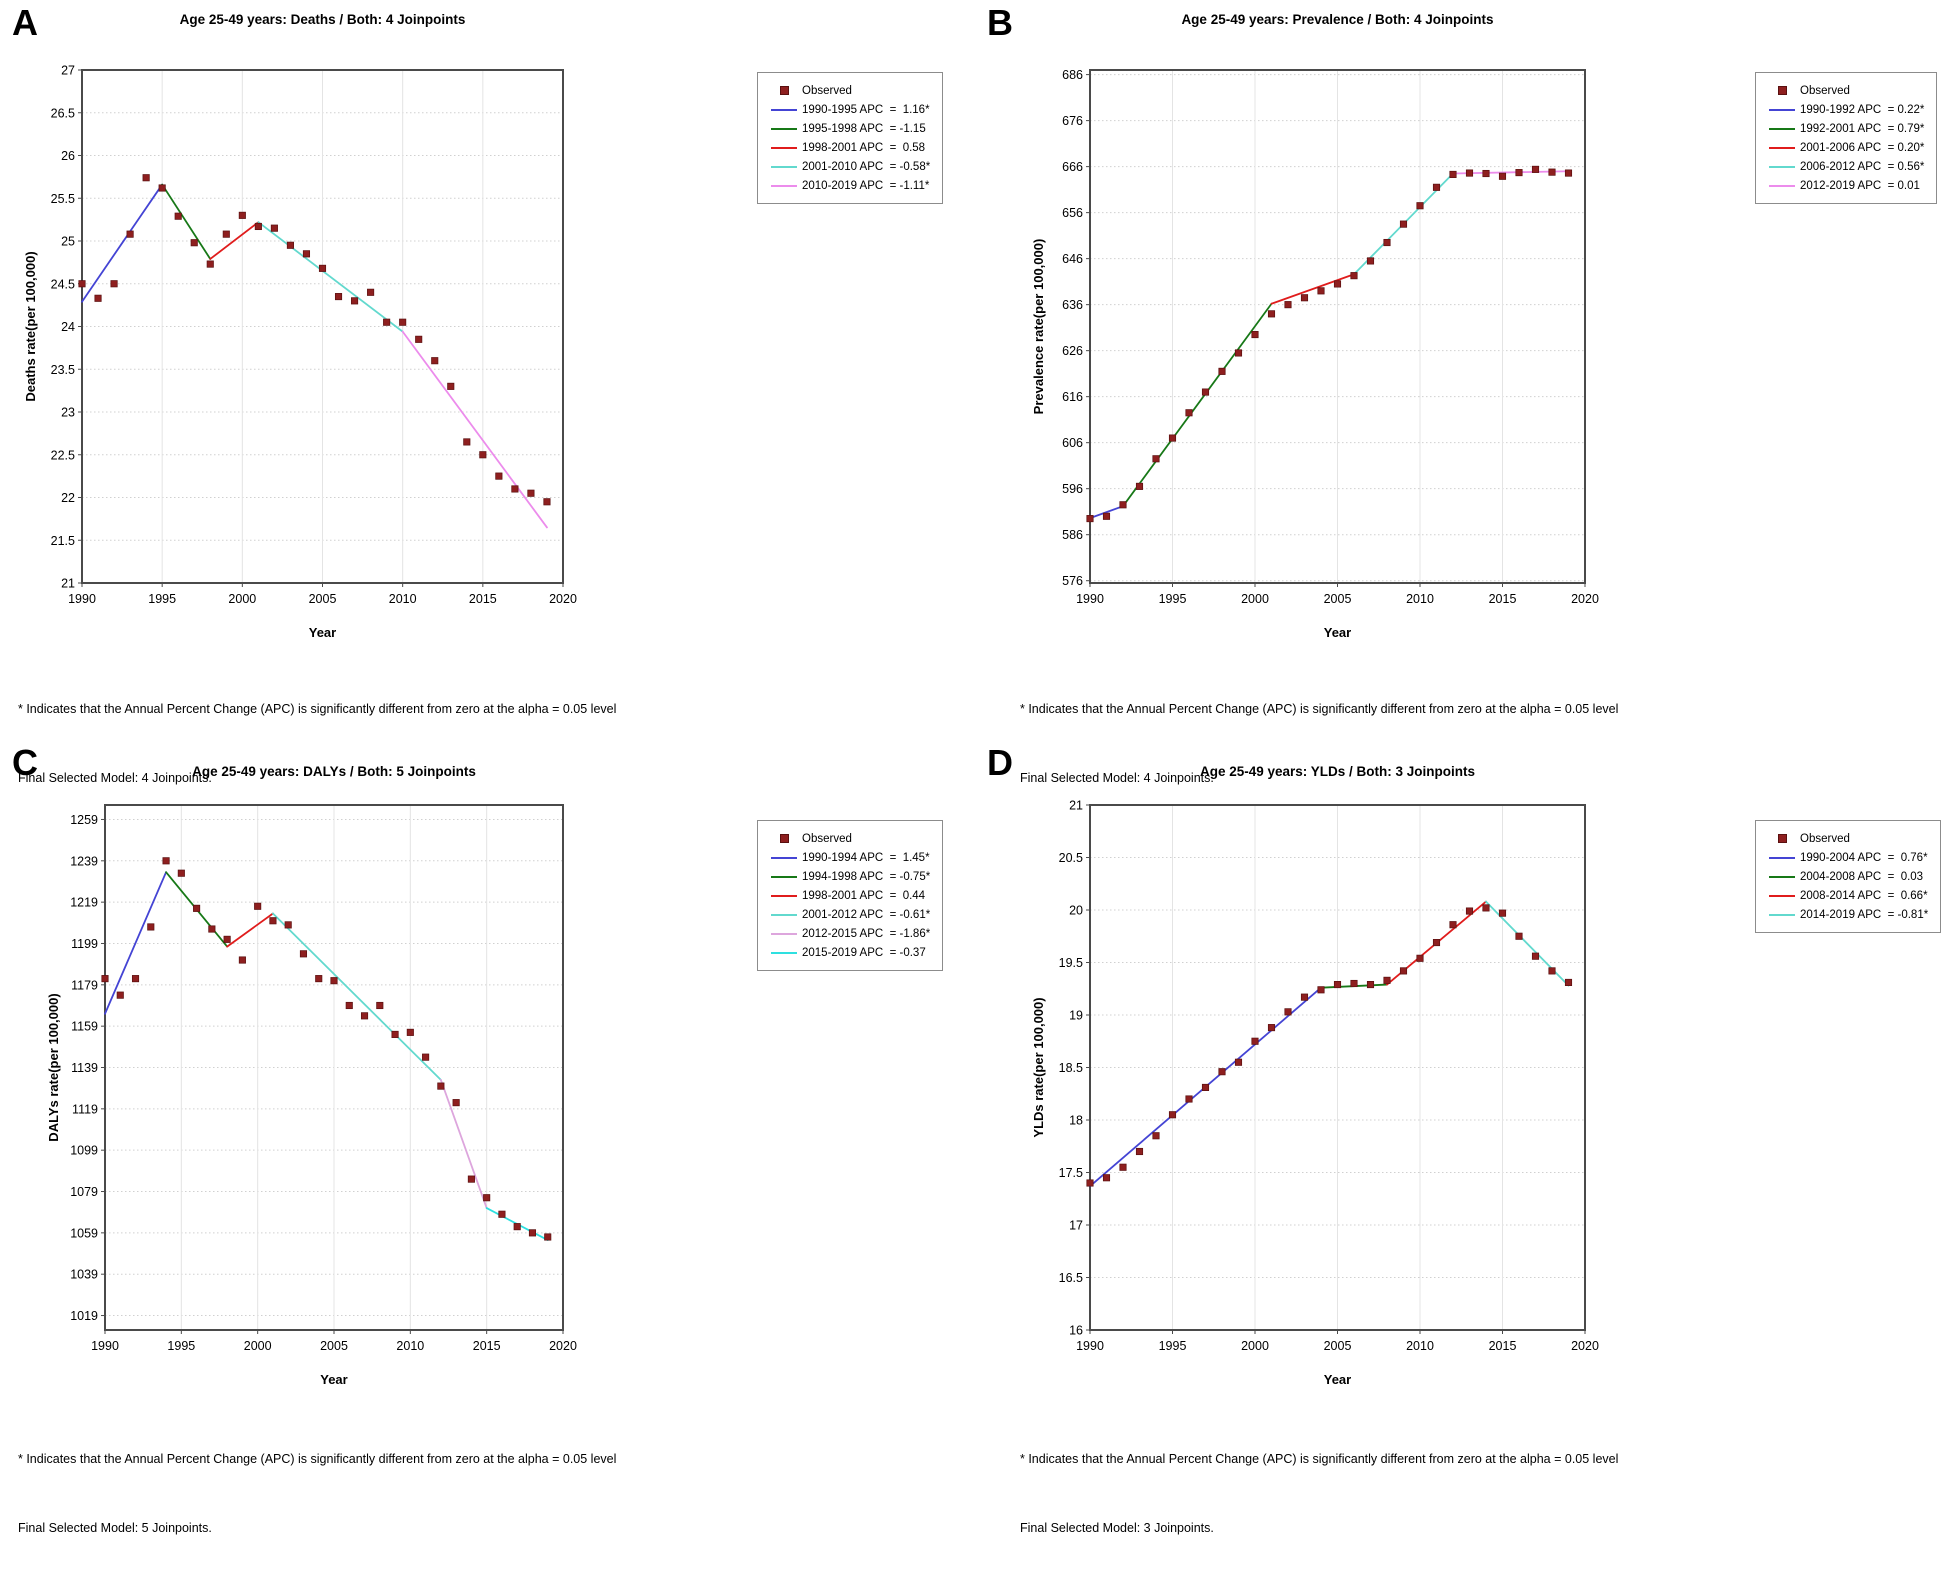  I want to click on legend-label: 2006-2012 APC = 0.56*, so click(1862, 166).